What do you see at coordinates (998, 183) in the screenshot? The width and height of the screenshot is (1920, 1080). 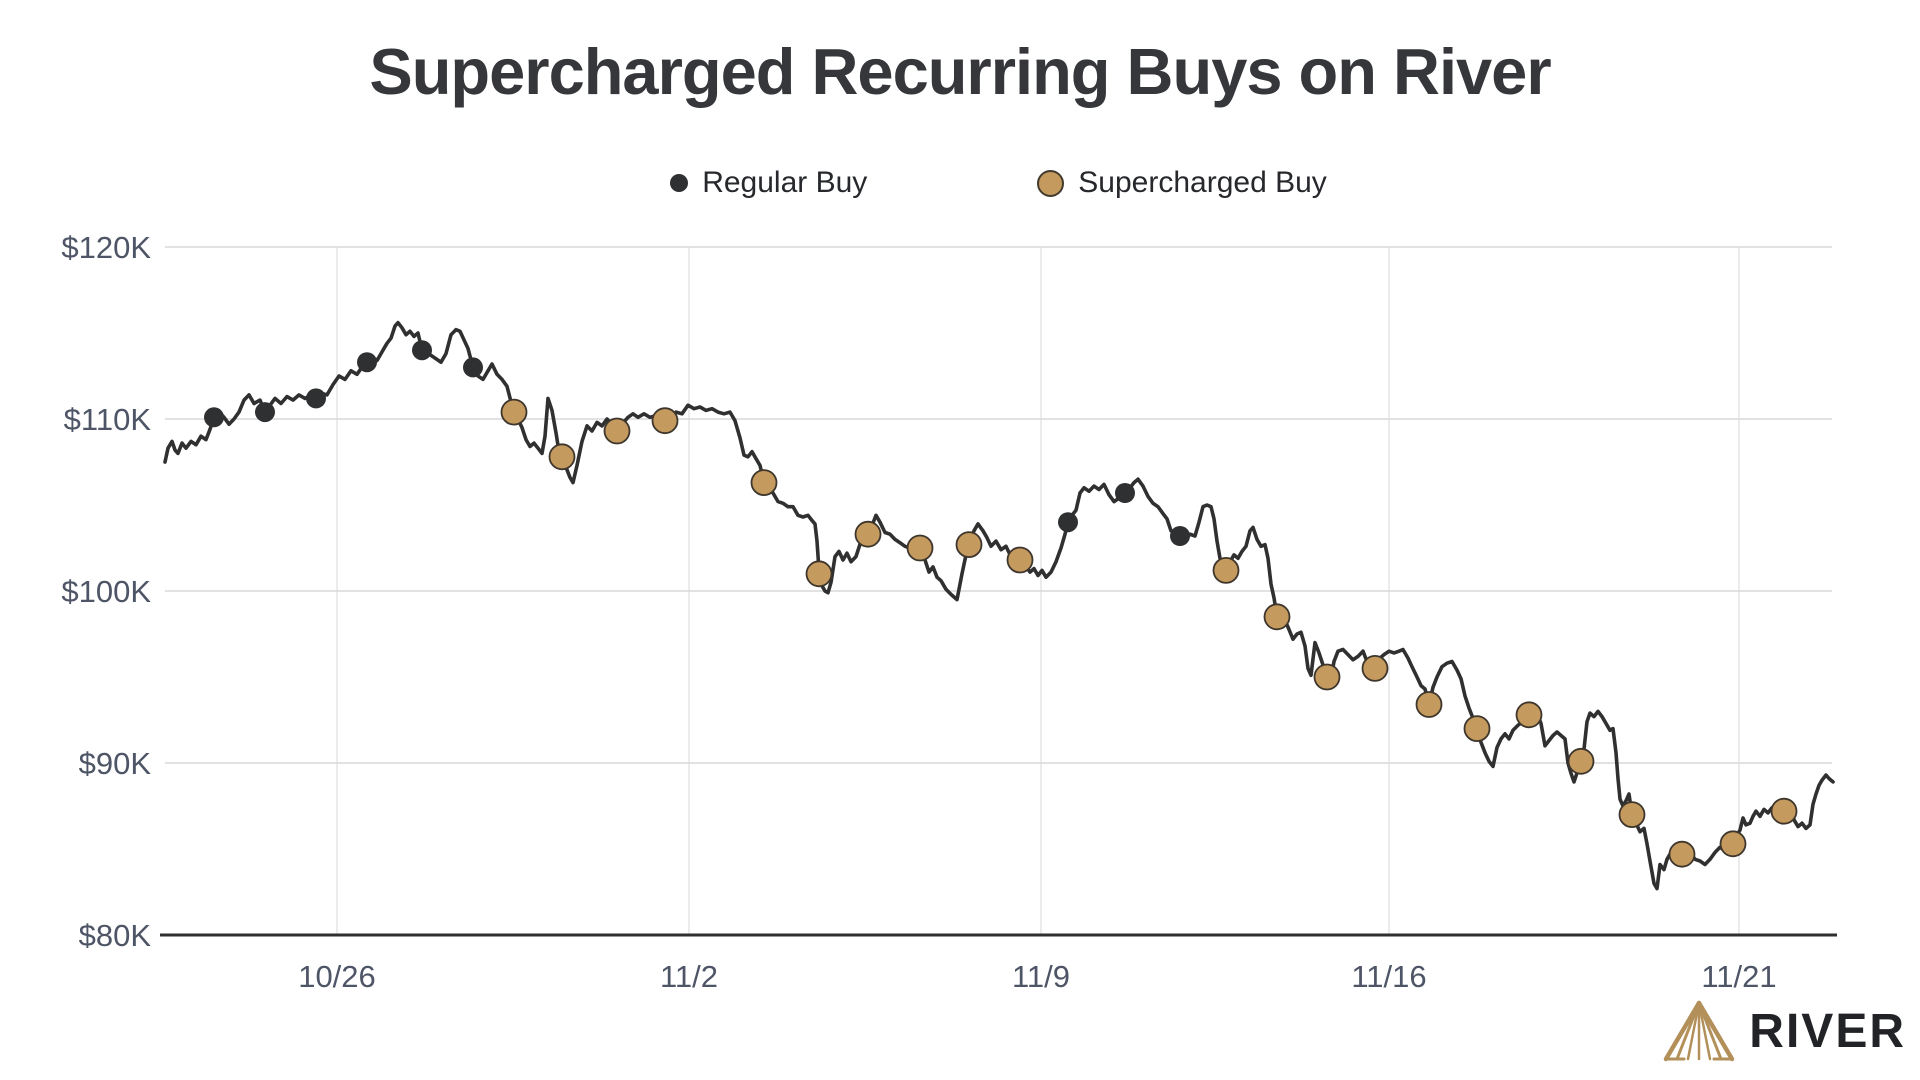 I see `chart-legend: Regular Buy Supercharged Buy` at bounding box center [998, 183].